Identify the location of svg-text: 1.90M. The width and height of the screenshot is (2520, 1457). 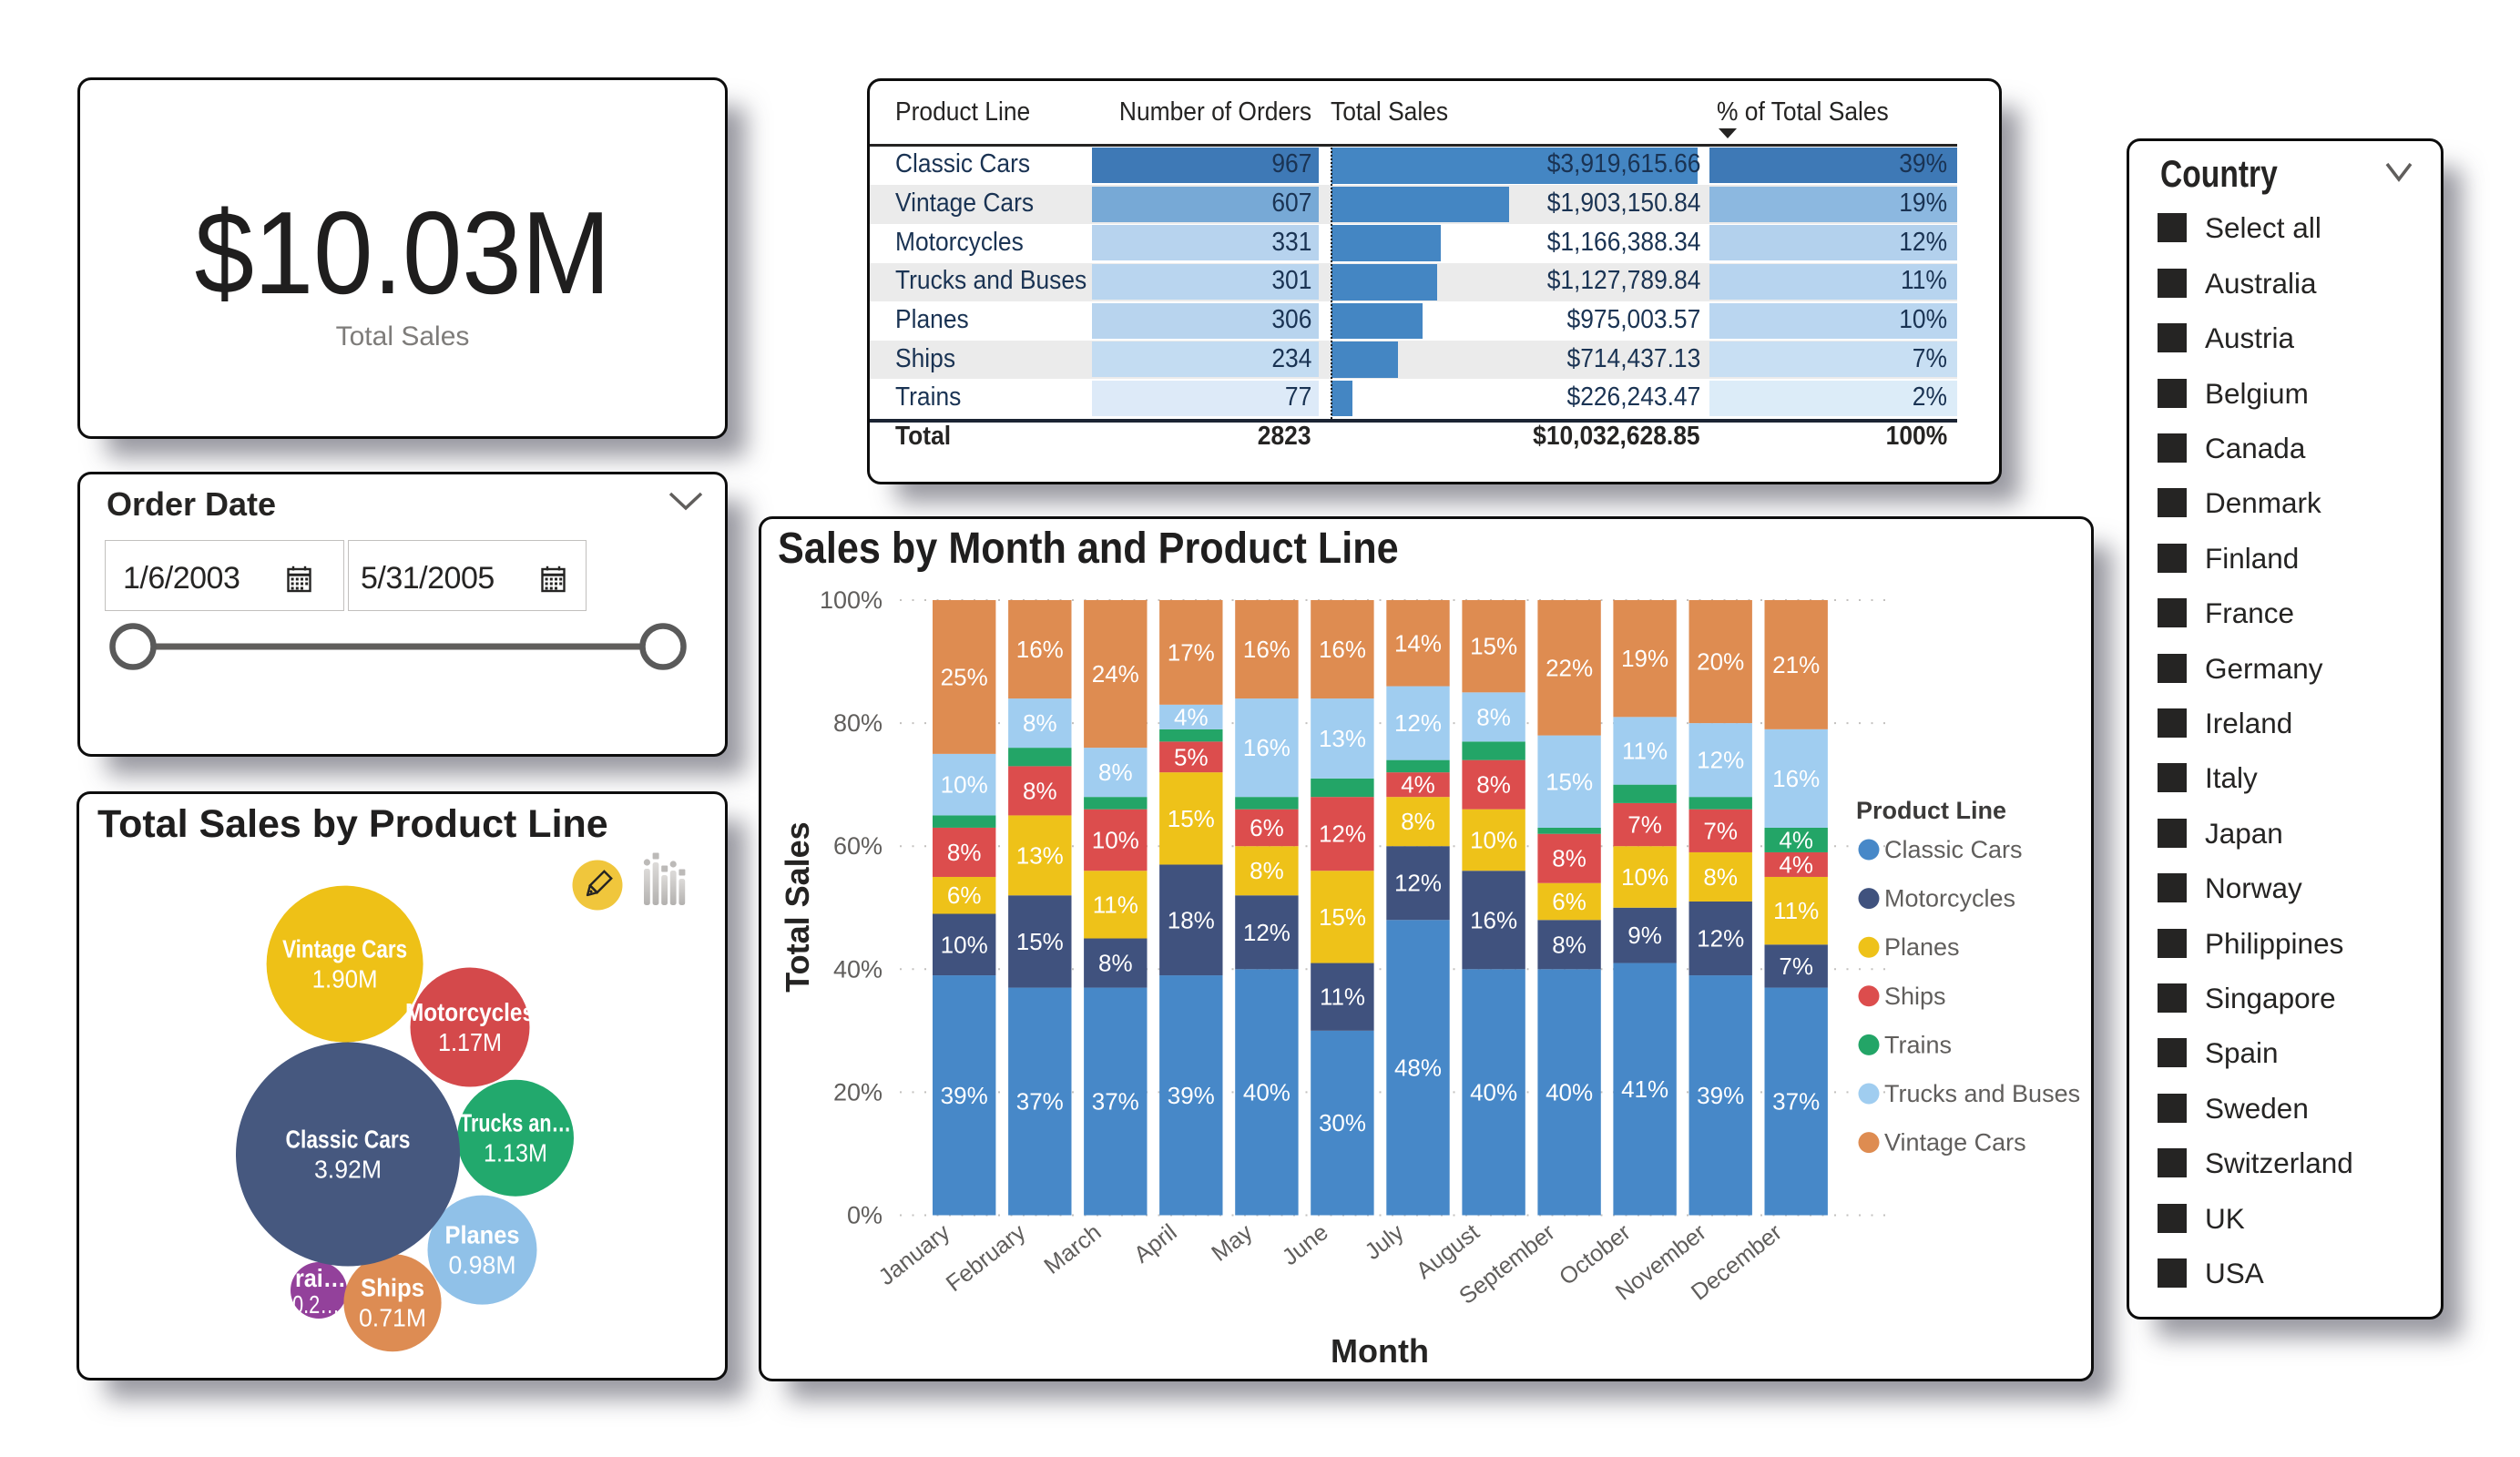
(345, 979).